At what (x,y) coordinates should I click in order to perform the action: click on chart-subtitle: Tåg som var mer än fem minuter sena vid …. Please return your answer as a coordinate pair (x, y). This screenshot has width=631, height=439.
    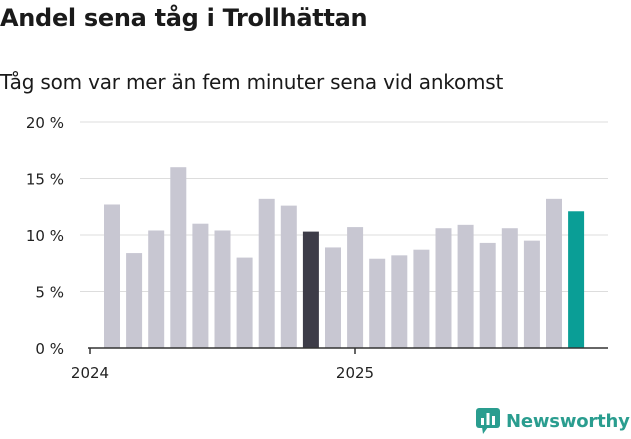
    Looking at the image, I should click on (252, 82).